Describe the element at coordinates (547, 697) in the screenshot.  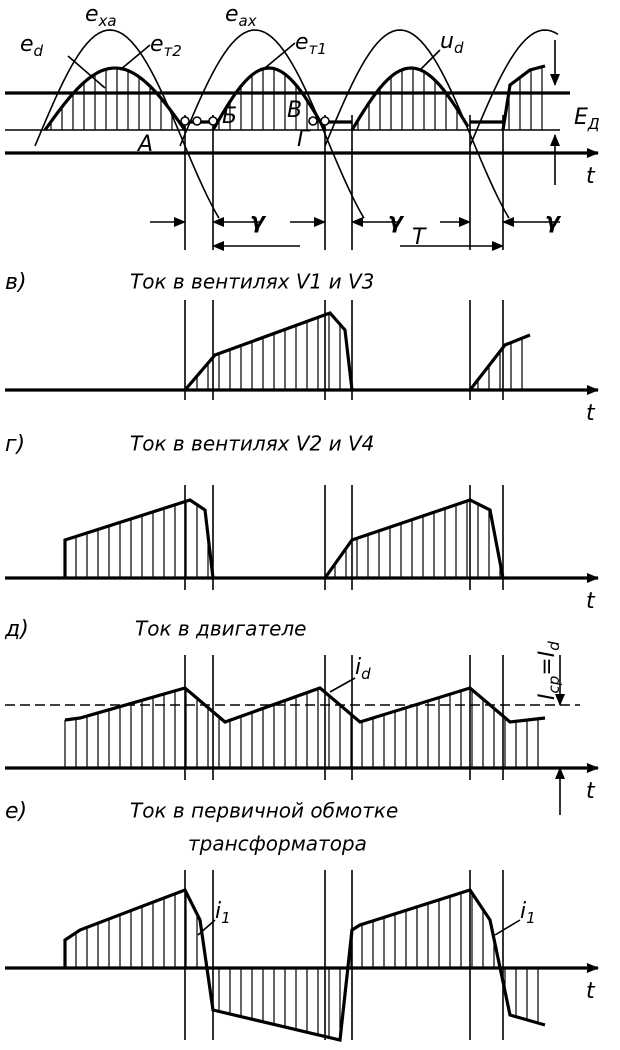
I see `label-text: I` at that location.